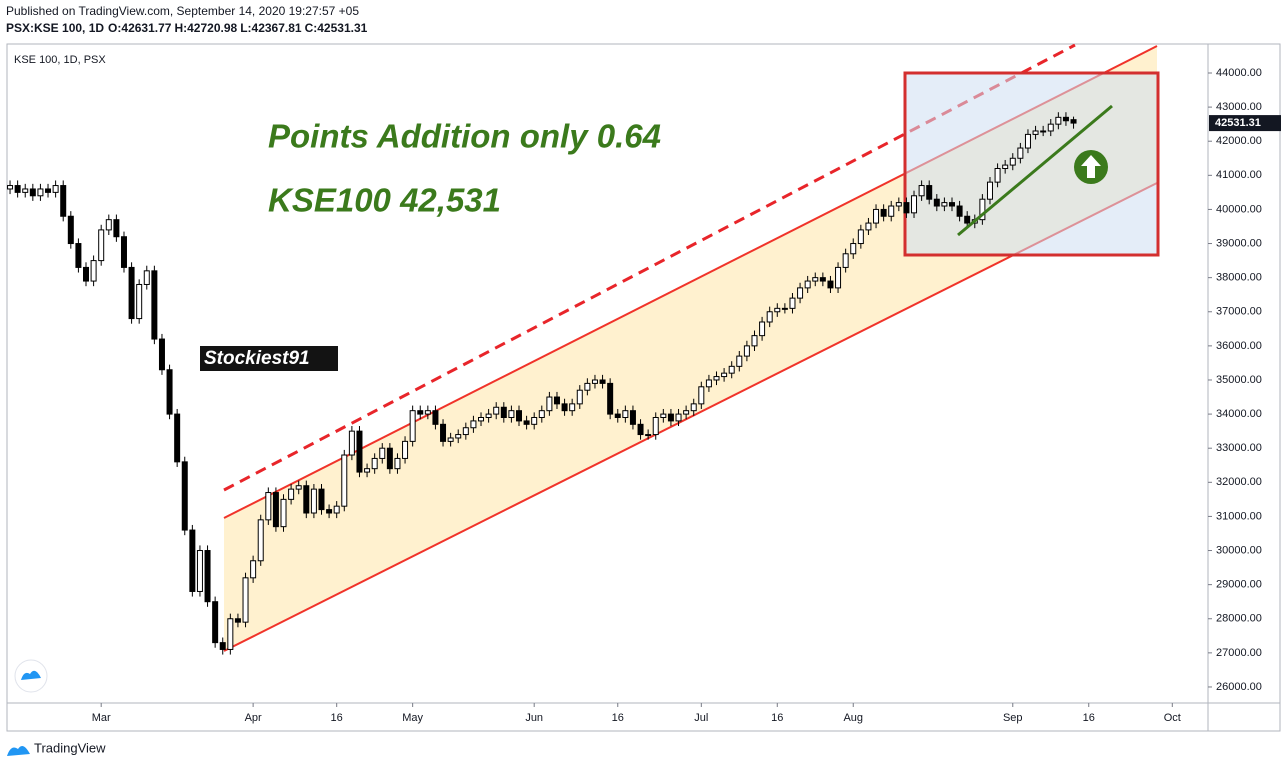 The image size is (1287, 768). I want to click on footer-logo, so click(18, 750).